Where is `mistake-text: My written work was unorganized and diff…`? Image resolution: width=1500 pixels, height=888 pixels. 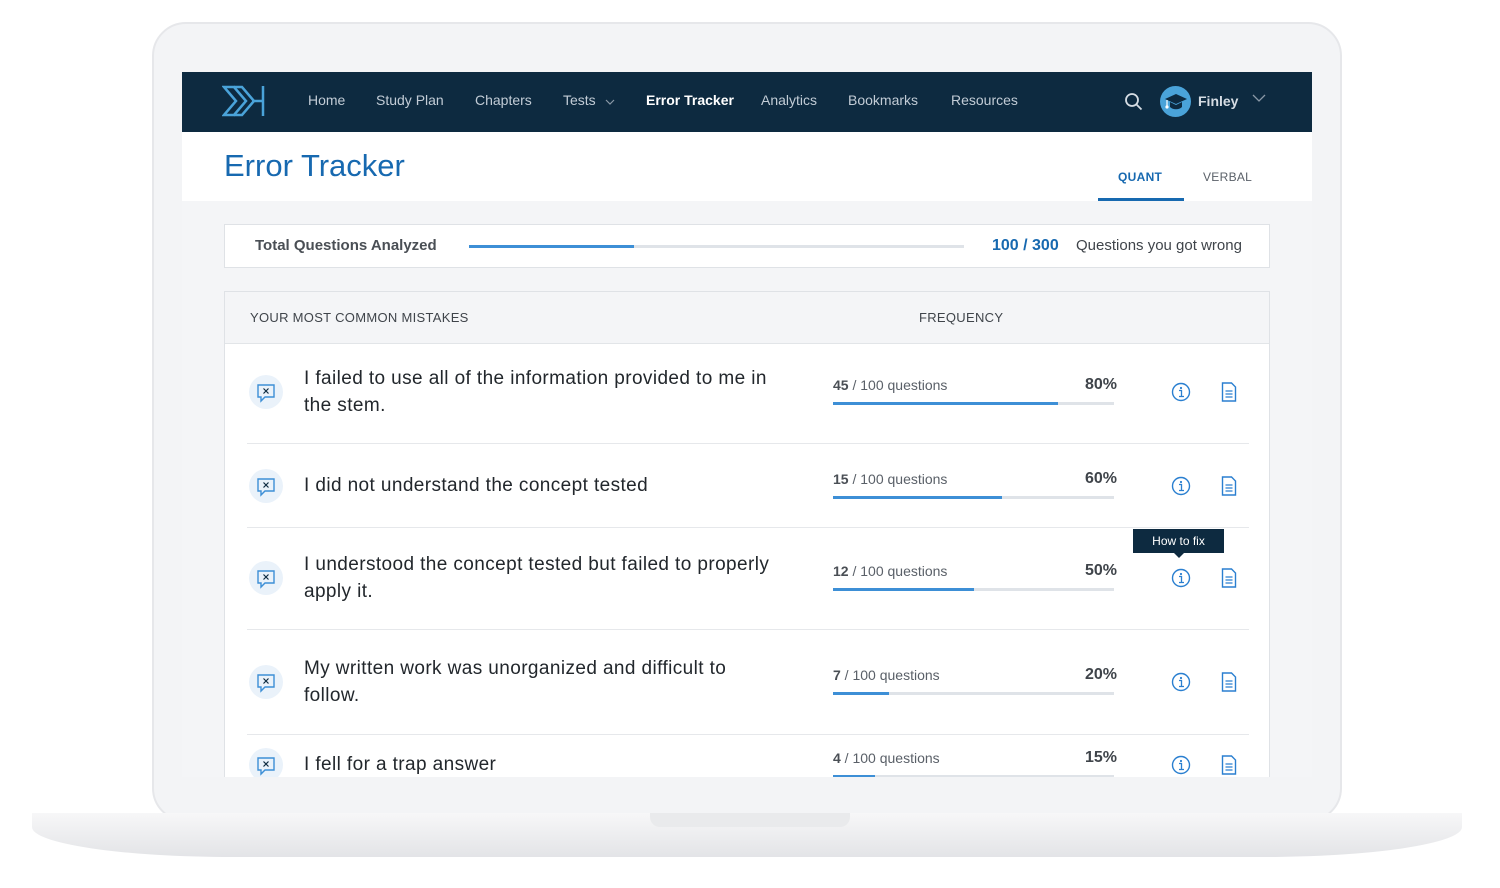
mistake-text: My written work was unorganized and diff… is located at coordinates (515, 682).